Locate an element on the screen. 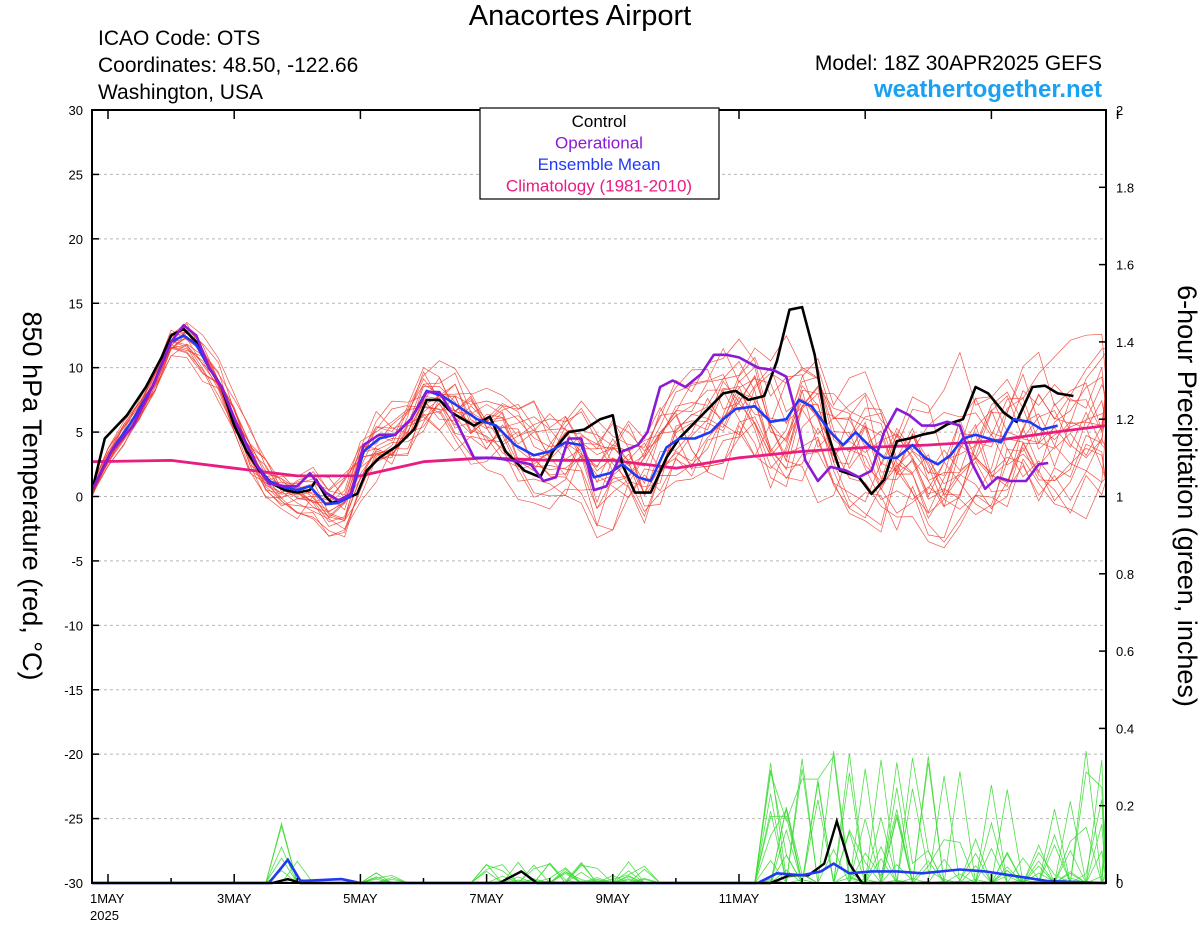  y-left-tick-label: -10 is located at coordinates (73, 625).